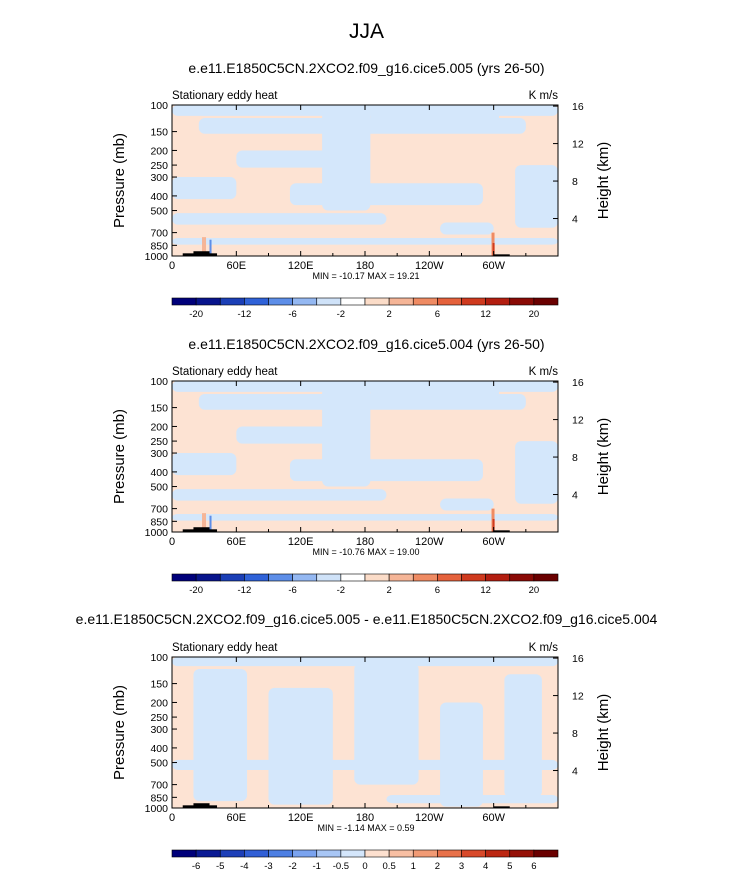 The width and height of the screenshot is (733, 872). What do you see at coordinates (301, 266) in the screenshot?
I see `x-tick-label: 120E` at bounding box center [301, 266].